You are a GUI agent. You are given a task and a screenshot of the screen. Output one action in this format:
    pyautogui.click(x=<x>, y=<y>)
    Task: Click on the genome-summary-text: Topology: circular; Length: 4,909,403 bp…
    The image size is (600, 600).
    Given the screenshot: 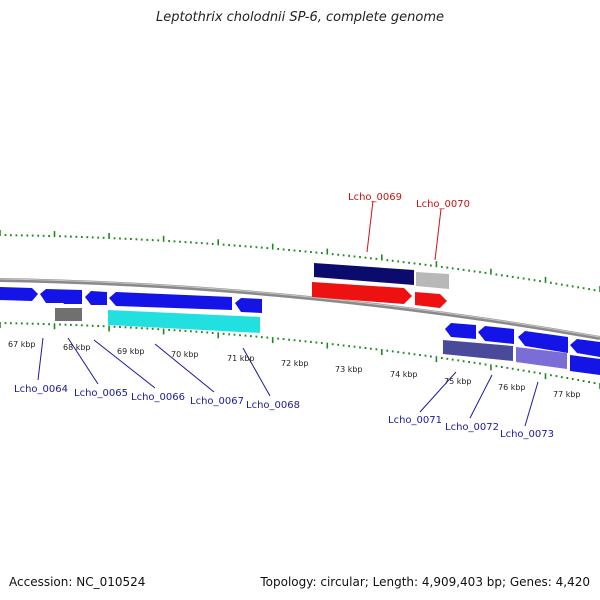 What is the action you would take?
    pyautogui.click(x=425, y=582)
    